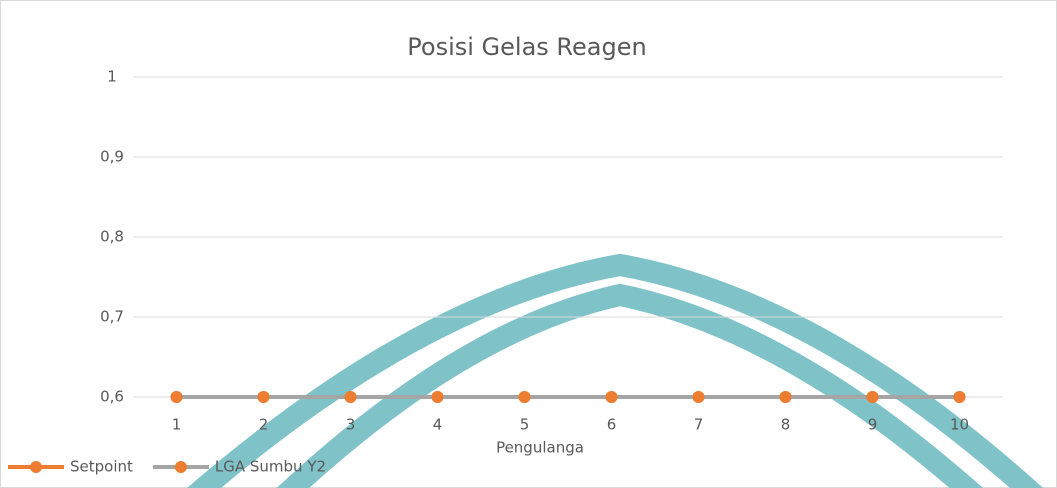 The image size is (1057, 488). Describe the element at coordinates (438, 425) in the screenshot. I see `x-tick-label: 4` at that location.